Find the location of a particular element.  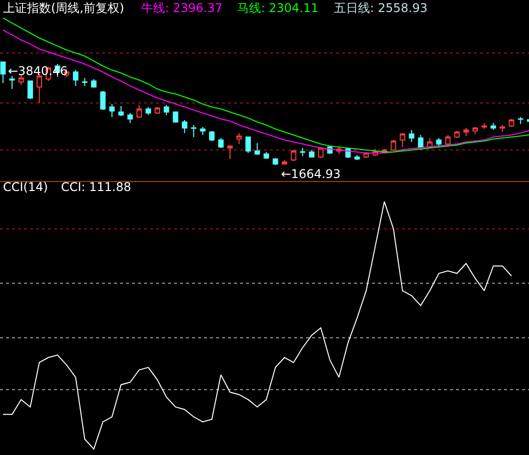

text: CCI: 111.88 is located at coordinates (96, 187).